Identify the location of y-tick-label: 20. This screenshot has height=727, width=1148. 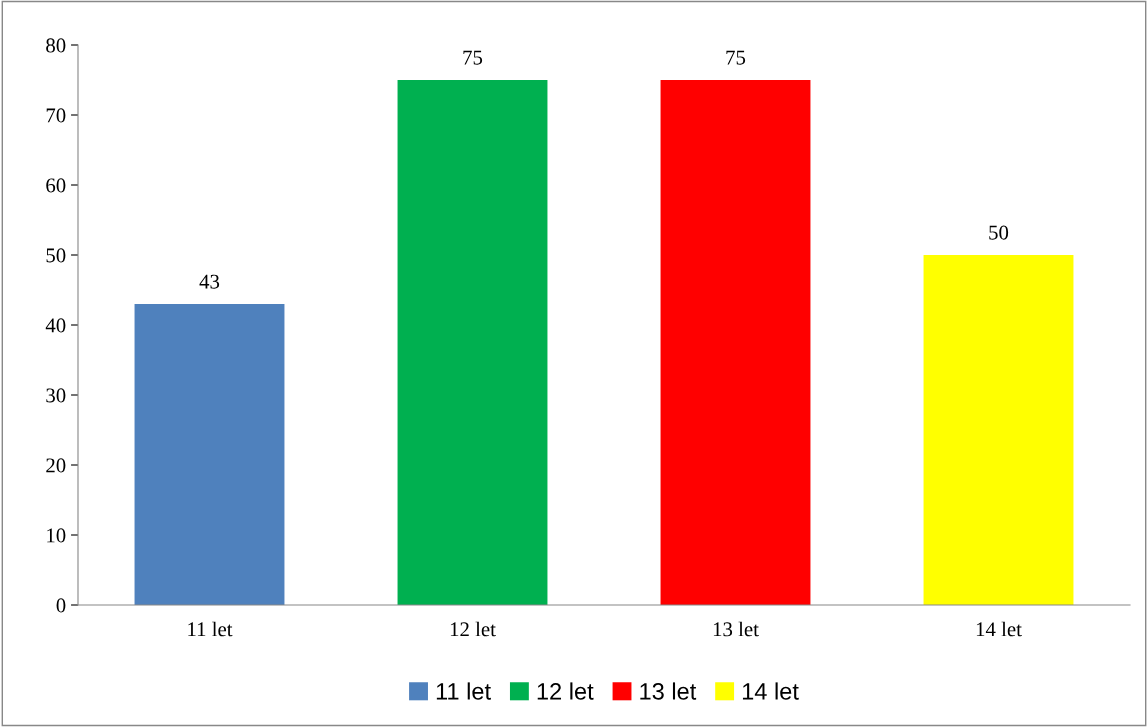
(56, 465).